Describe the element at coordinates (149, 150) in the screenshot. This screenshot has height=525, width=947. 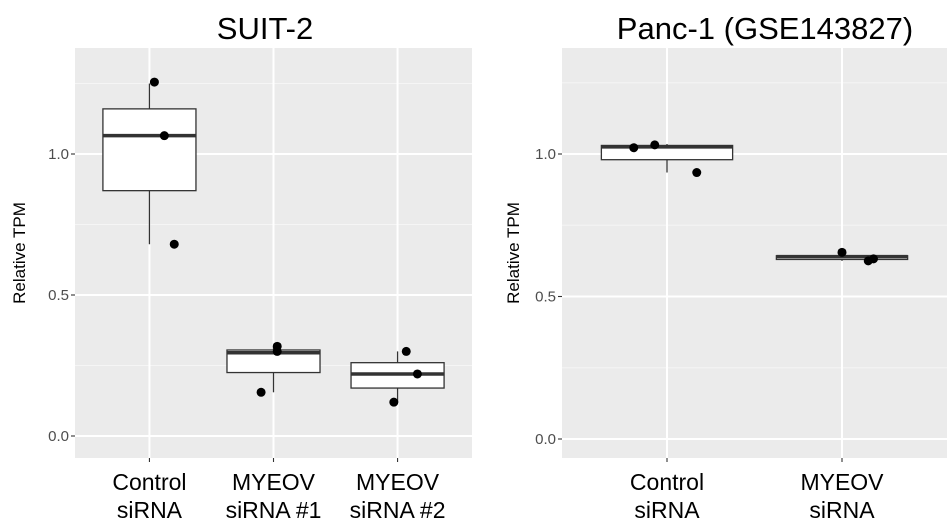
I see `box` at that location.